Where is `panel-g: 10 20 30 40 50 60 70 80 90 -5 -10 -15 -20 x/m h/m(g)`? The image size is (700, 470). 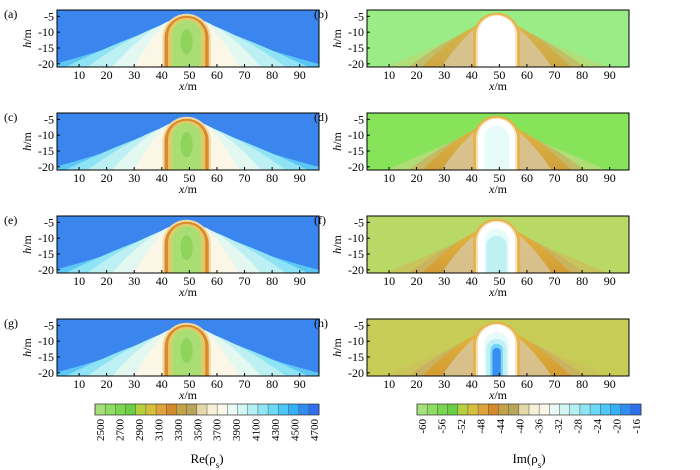
panel-g: 10 20 30 40 50 60 70 80 90 -5 -10 -15 -20 x/m h/m(g) is located at coordinates (162, 359).